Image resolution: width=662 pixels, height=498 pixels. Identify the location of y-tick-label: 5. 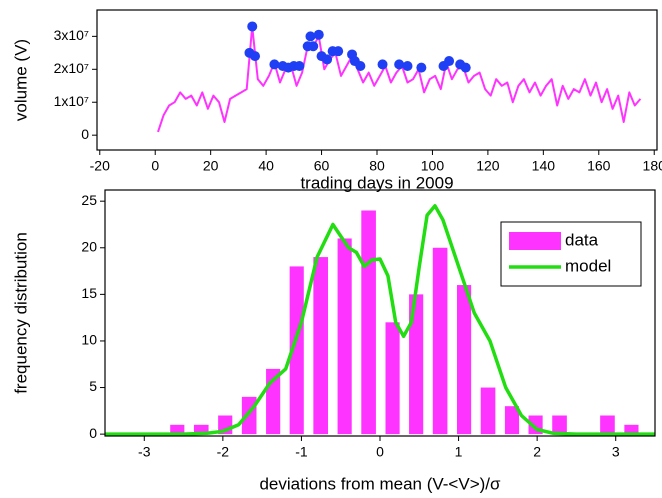
(93, 386).